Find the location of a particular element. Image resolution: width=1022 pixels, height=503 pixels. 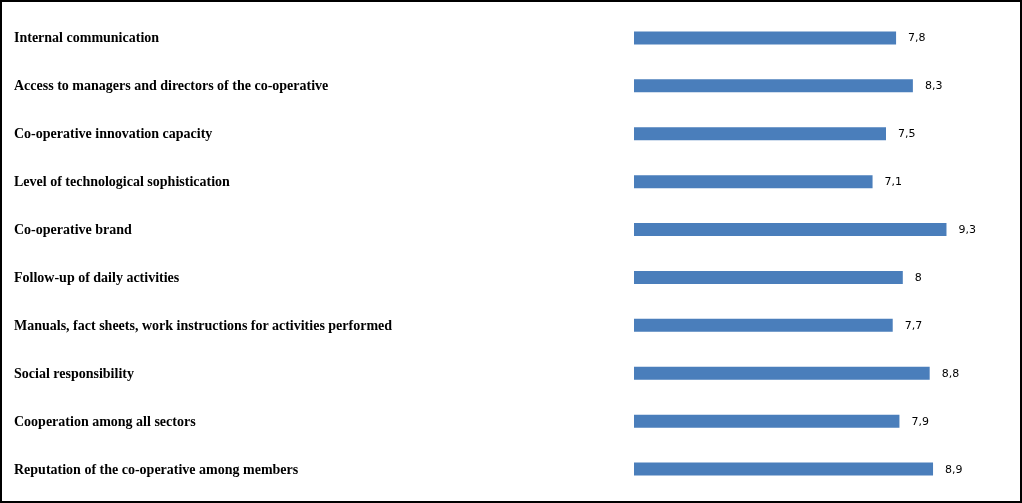

y-tick-label: Manuals, fact sheets, work instructions for activities performed is located at coordinates (203, 325).